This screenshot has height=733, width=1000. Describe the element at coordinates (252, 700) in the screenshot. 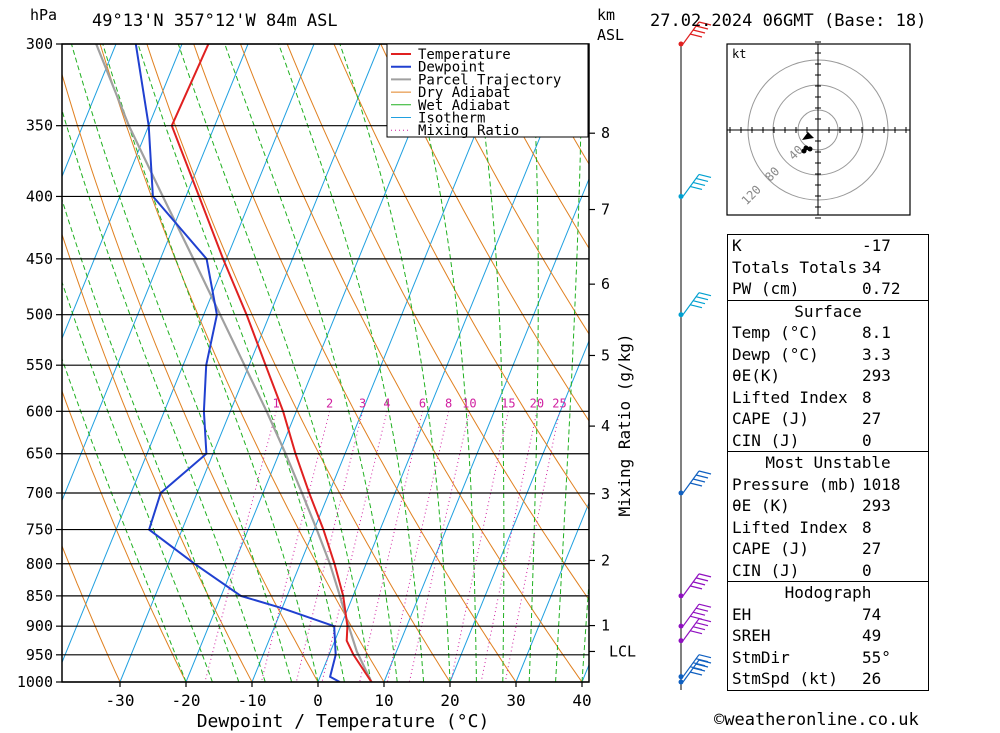

I see `x-tick-label: -10` at that location.